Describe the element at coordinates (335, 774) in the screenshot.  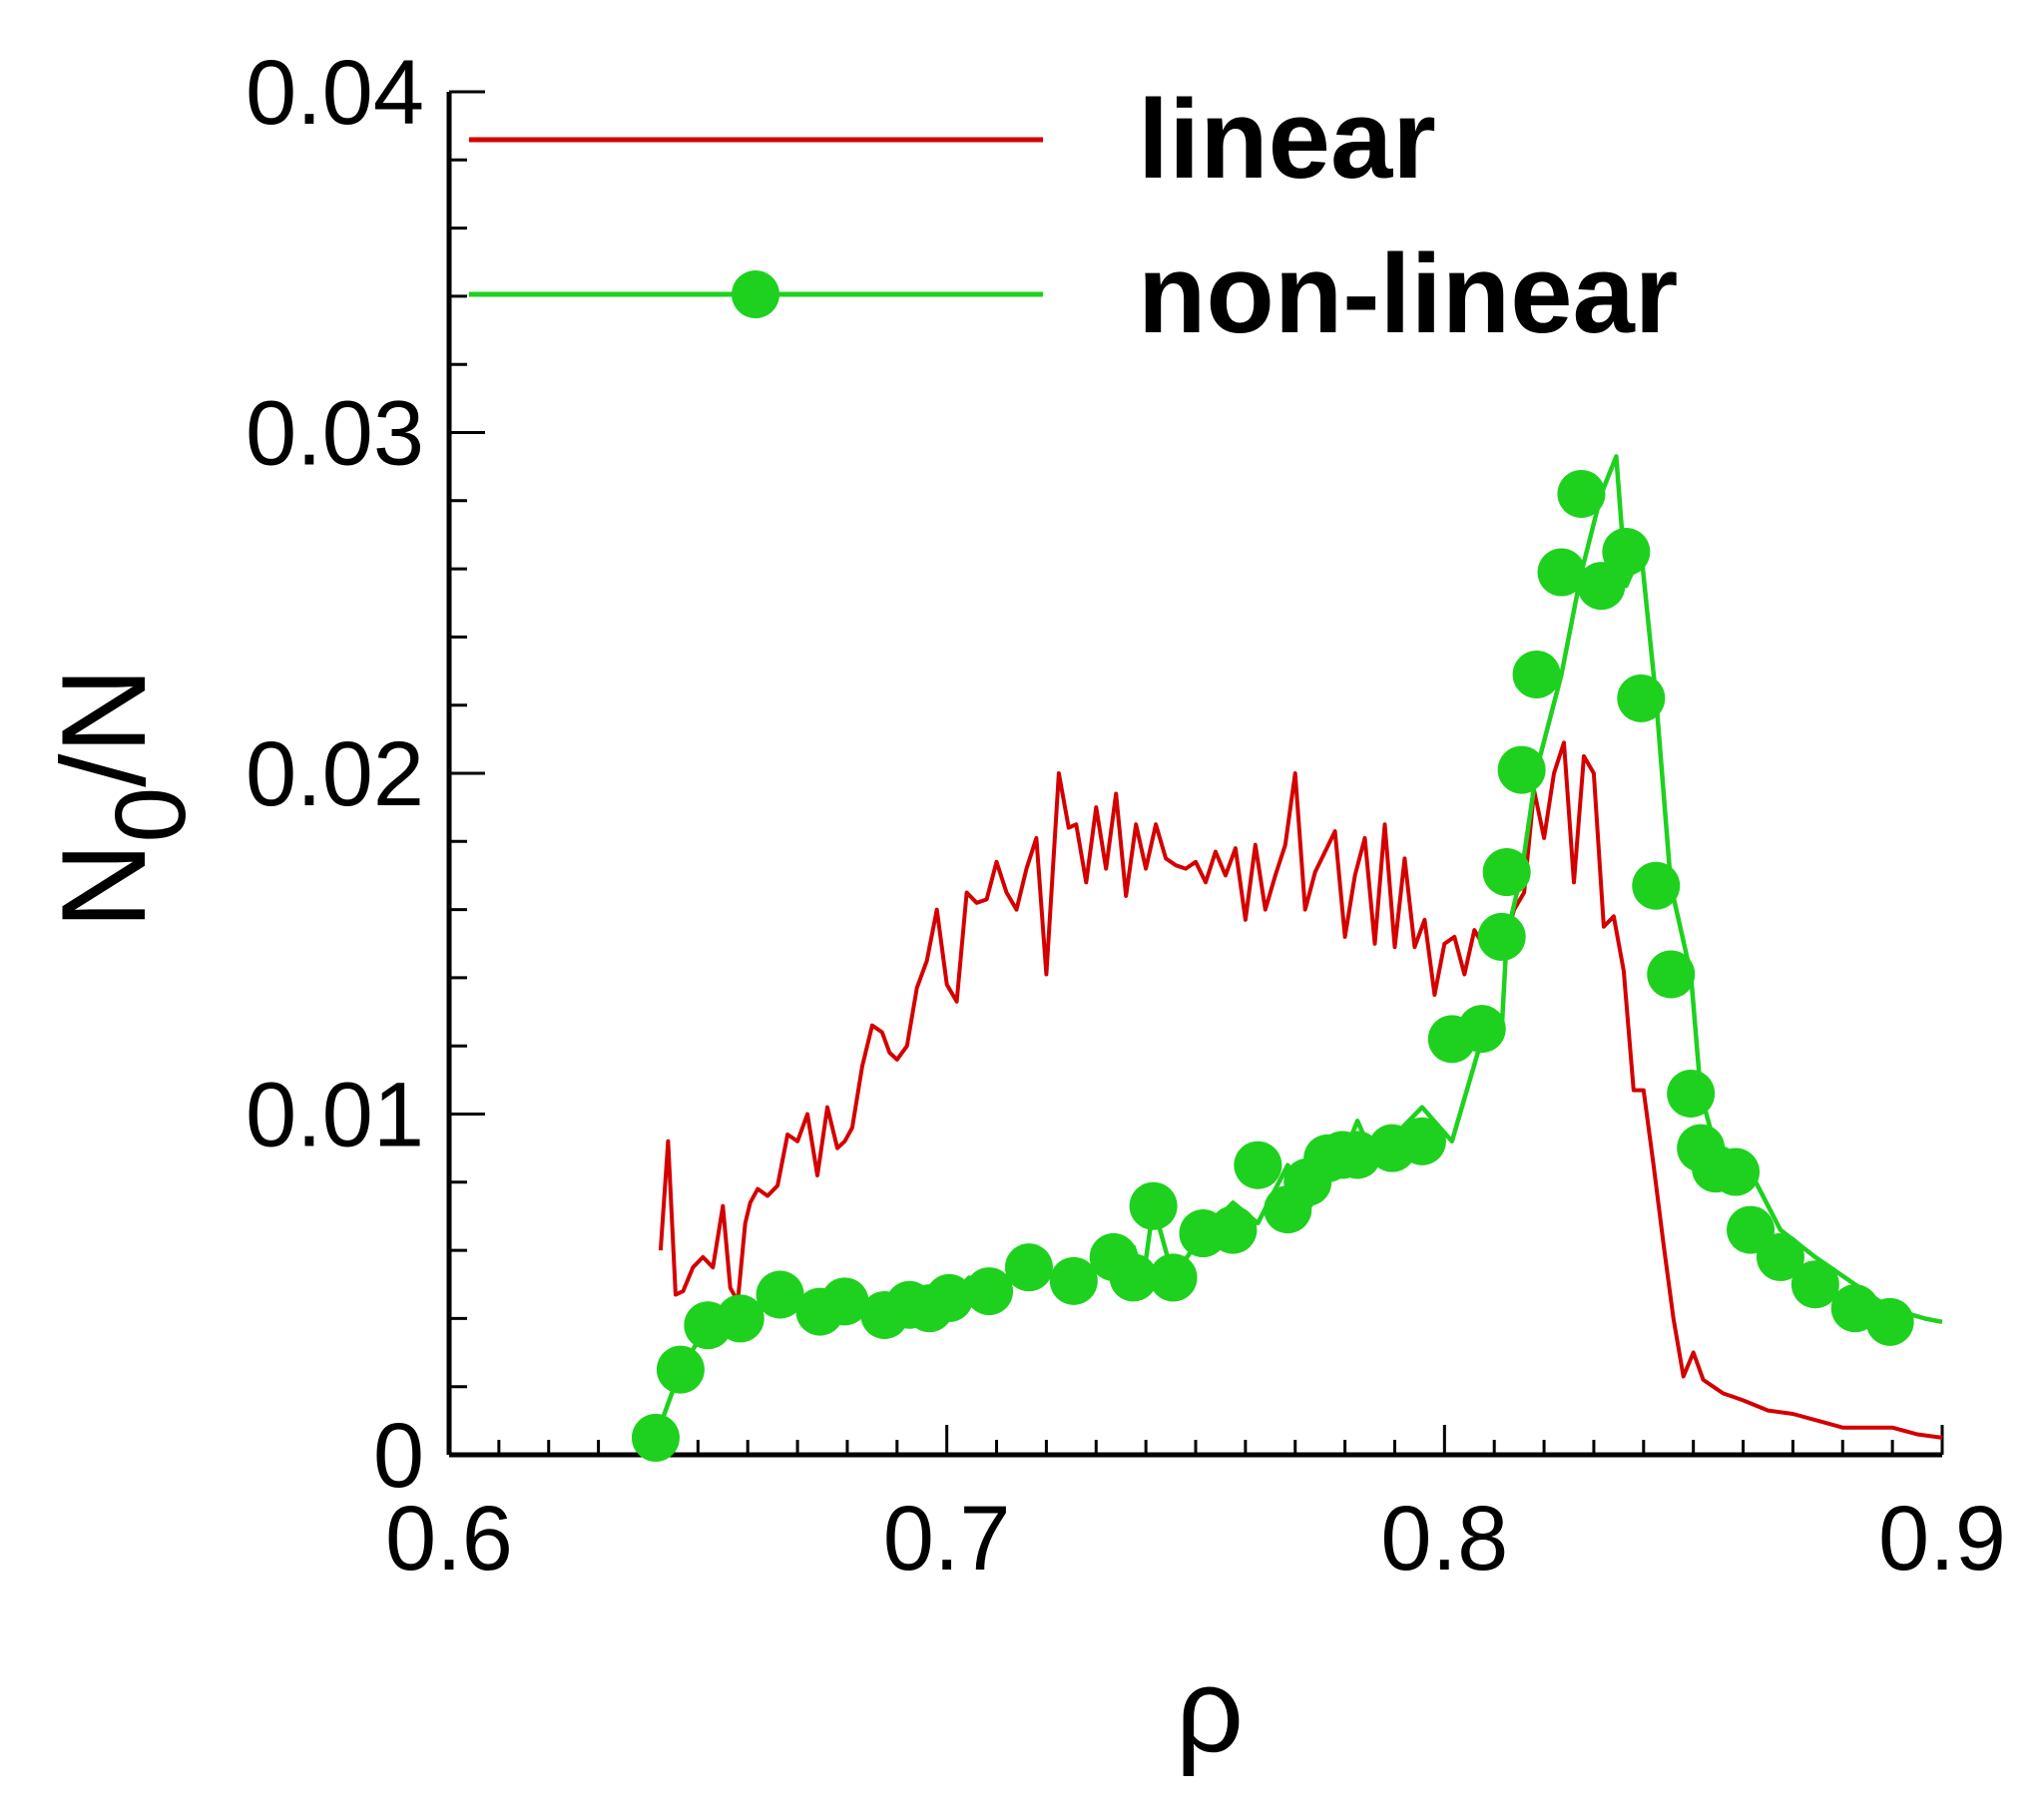
I see `y-tick-label: 0.02` at that location.